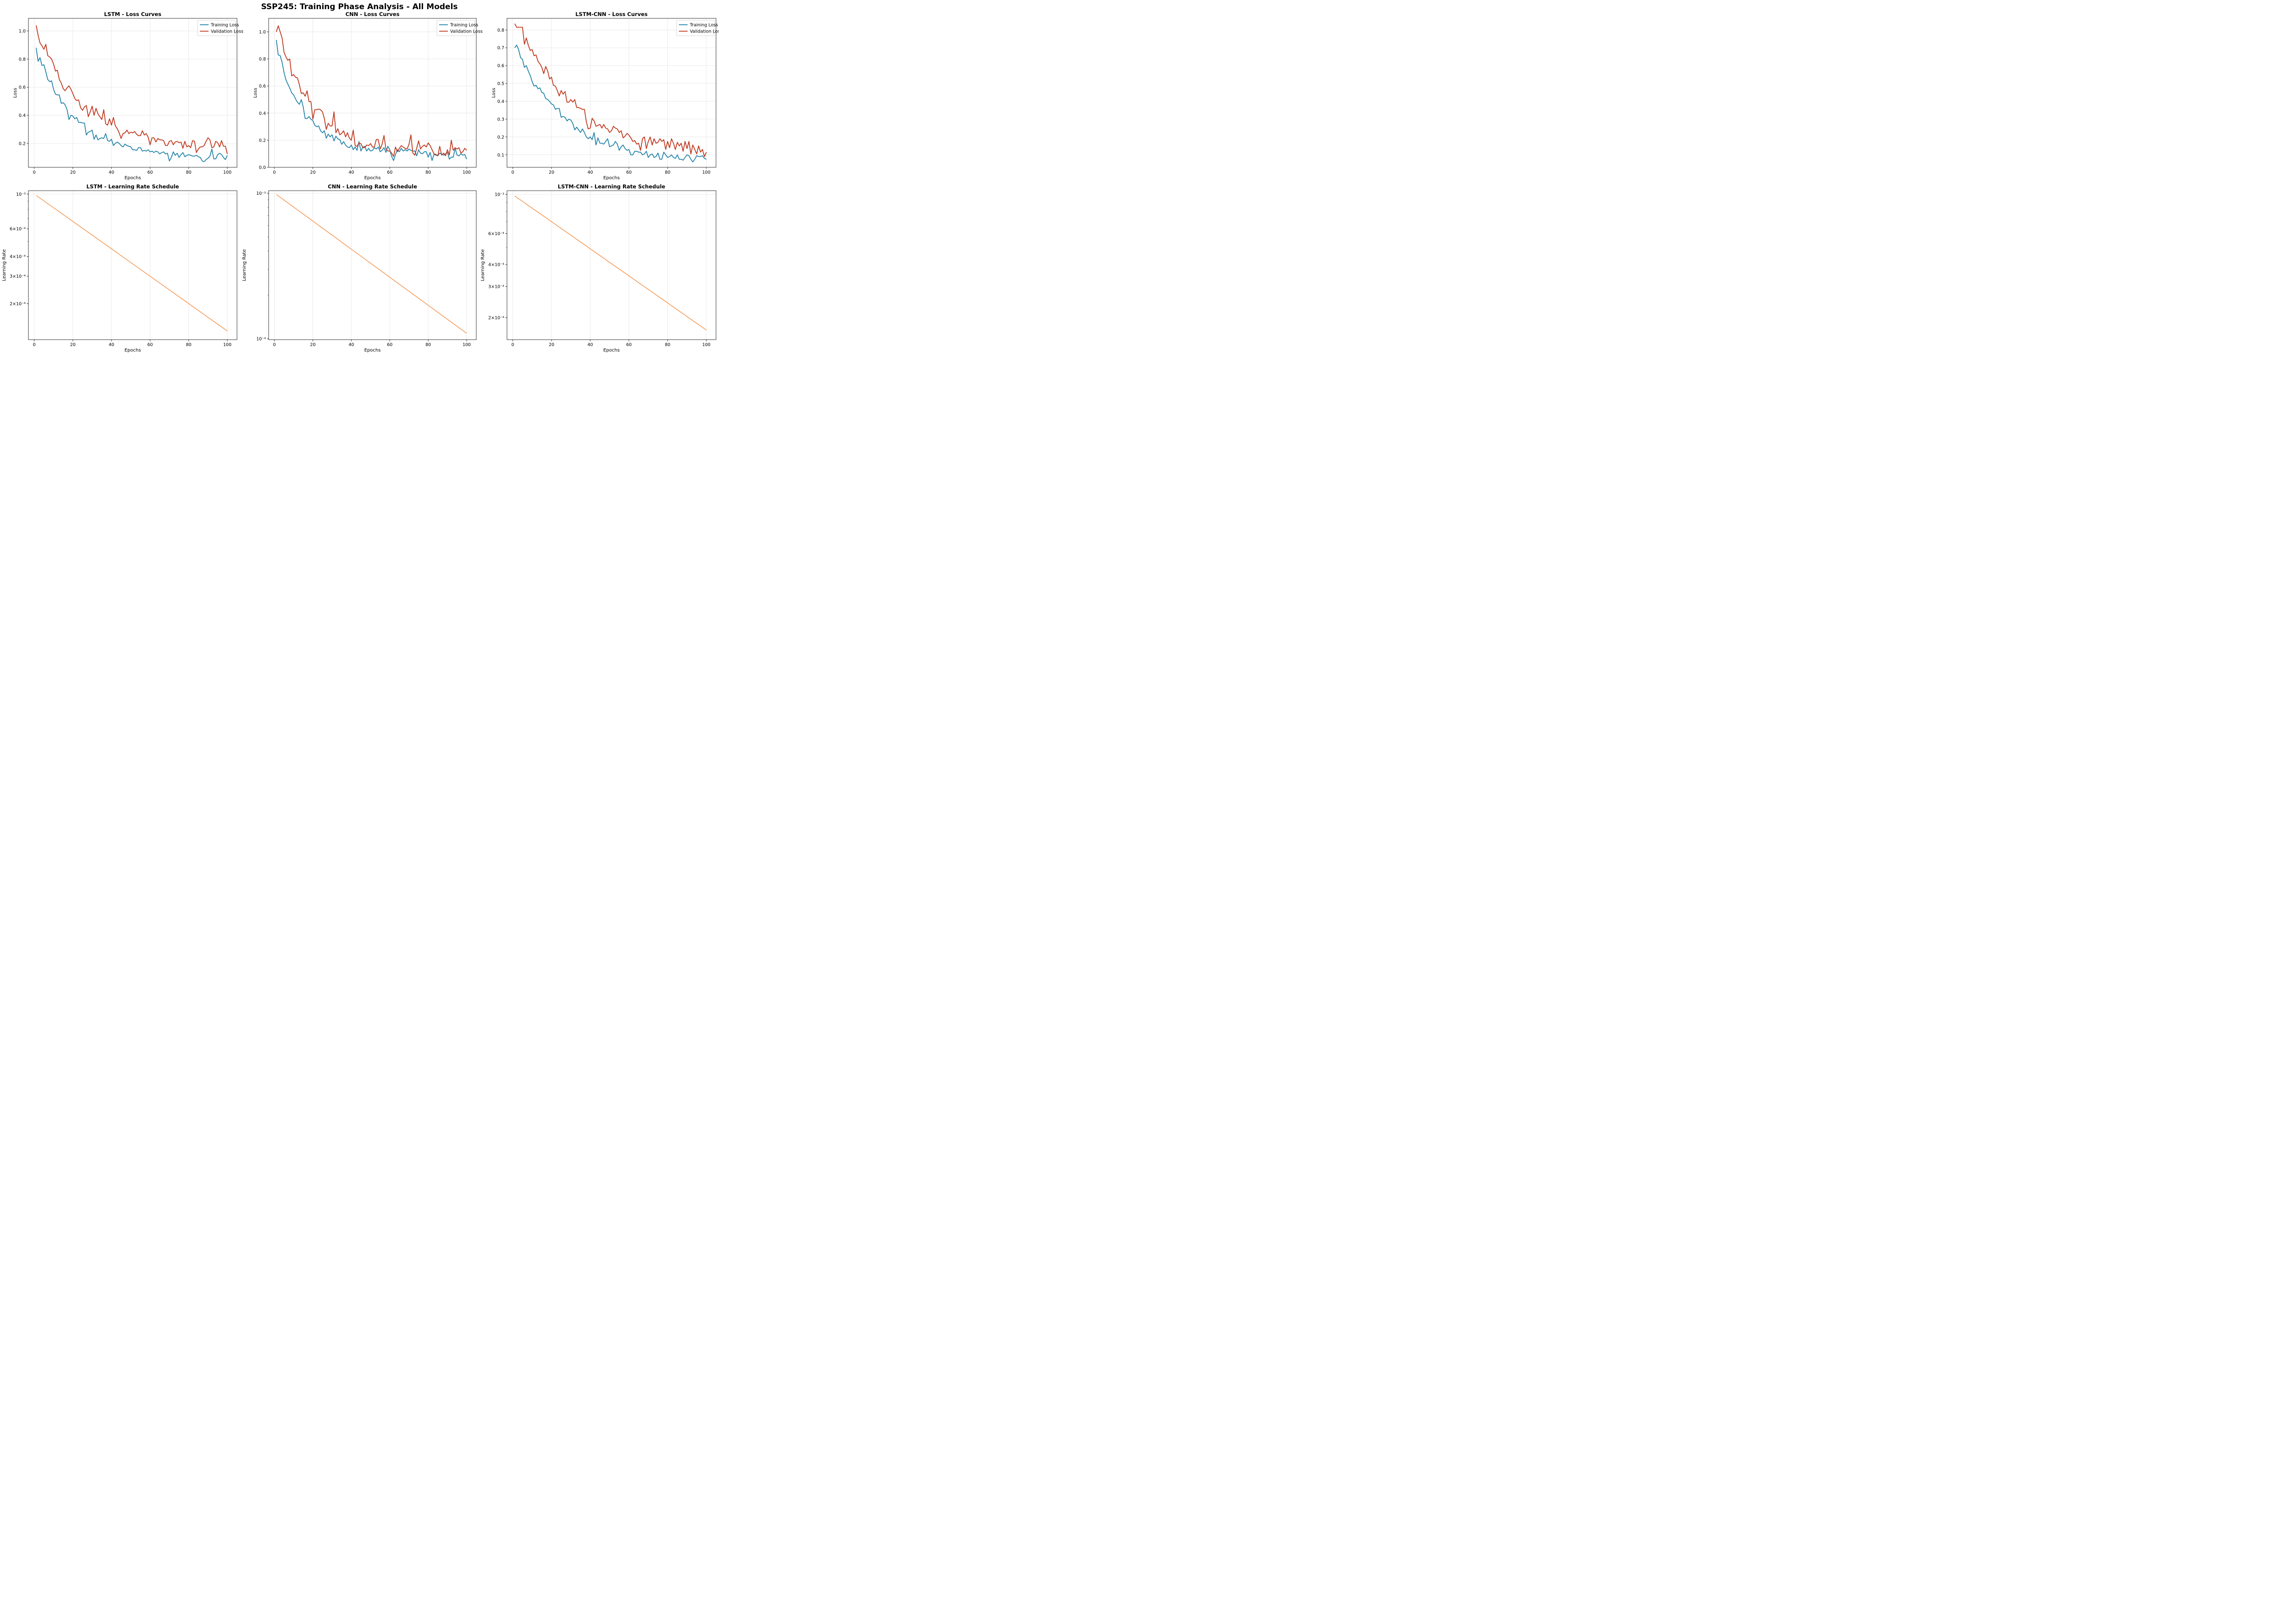 This screenshot has height=1624, width=2292. I want to click on y-tick-label: 0.3, so click(500, 119).